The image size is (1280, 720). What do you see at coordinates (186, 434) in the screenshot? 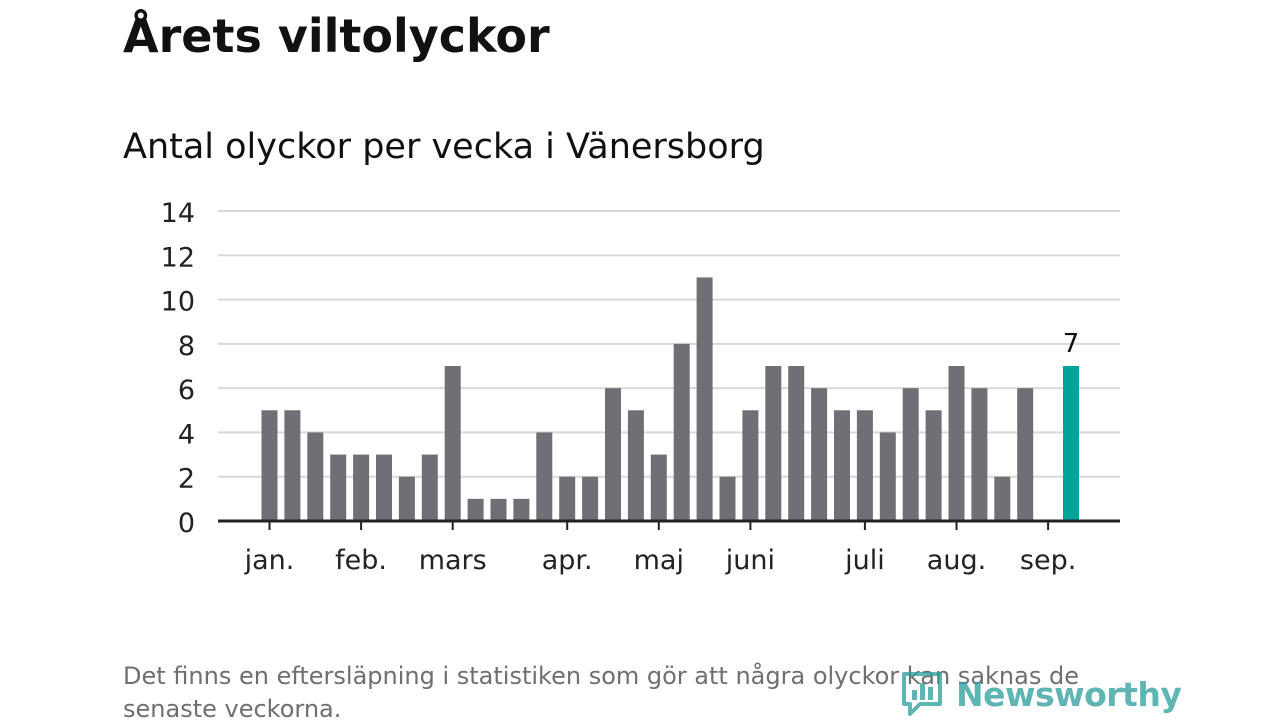
I see `y-tick-label: 4` at bounding box center [186, 434].